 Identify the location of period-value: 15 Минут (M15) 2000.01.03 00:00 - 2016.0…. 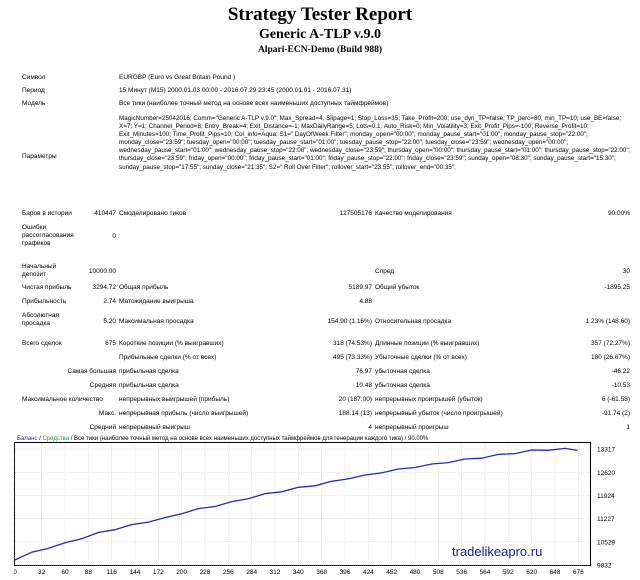
(235, 90).